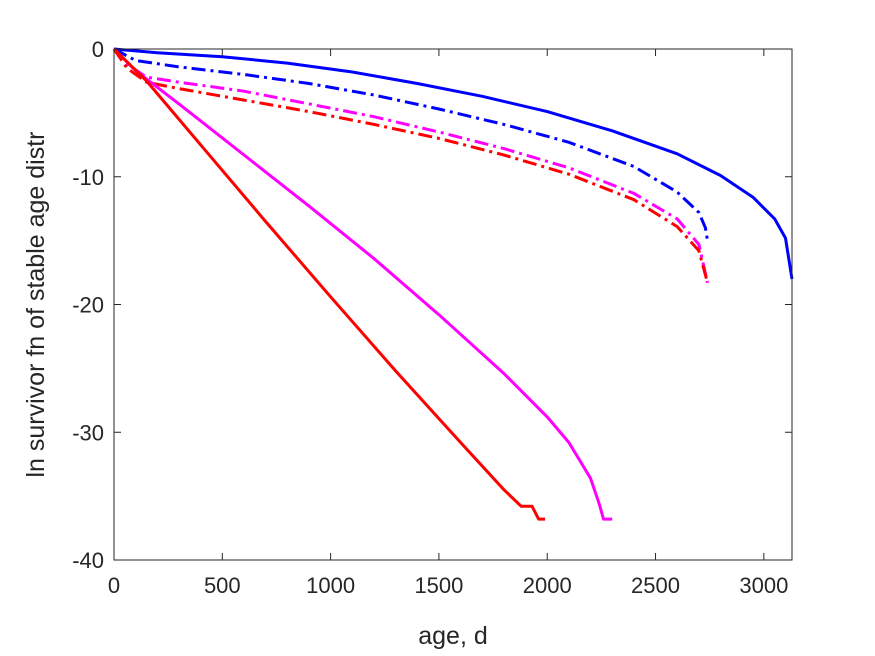 Image resolution: width=875 pixels, height=656 pixels. What do you see at coordinates (88, 432) in the screenshot?
I see `y-tick-label: -30` at bounding box center [88, 432].